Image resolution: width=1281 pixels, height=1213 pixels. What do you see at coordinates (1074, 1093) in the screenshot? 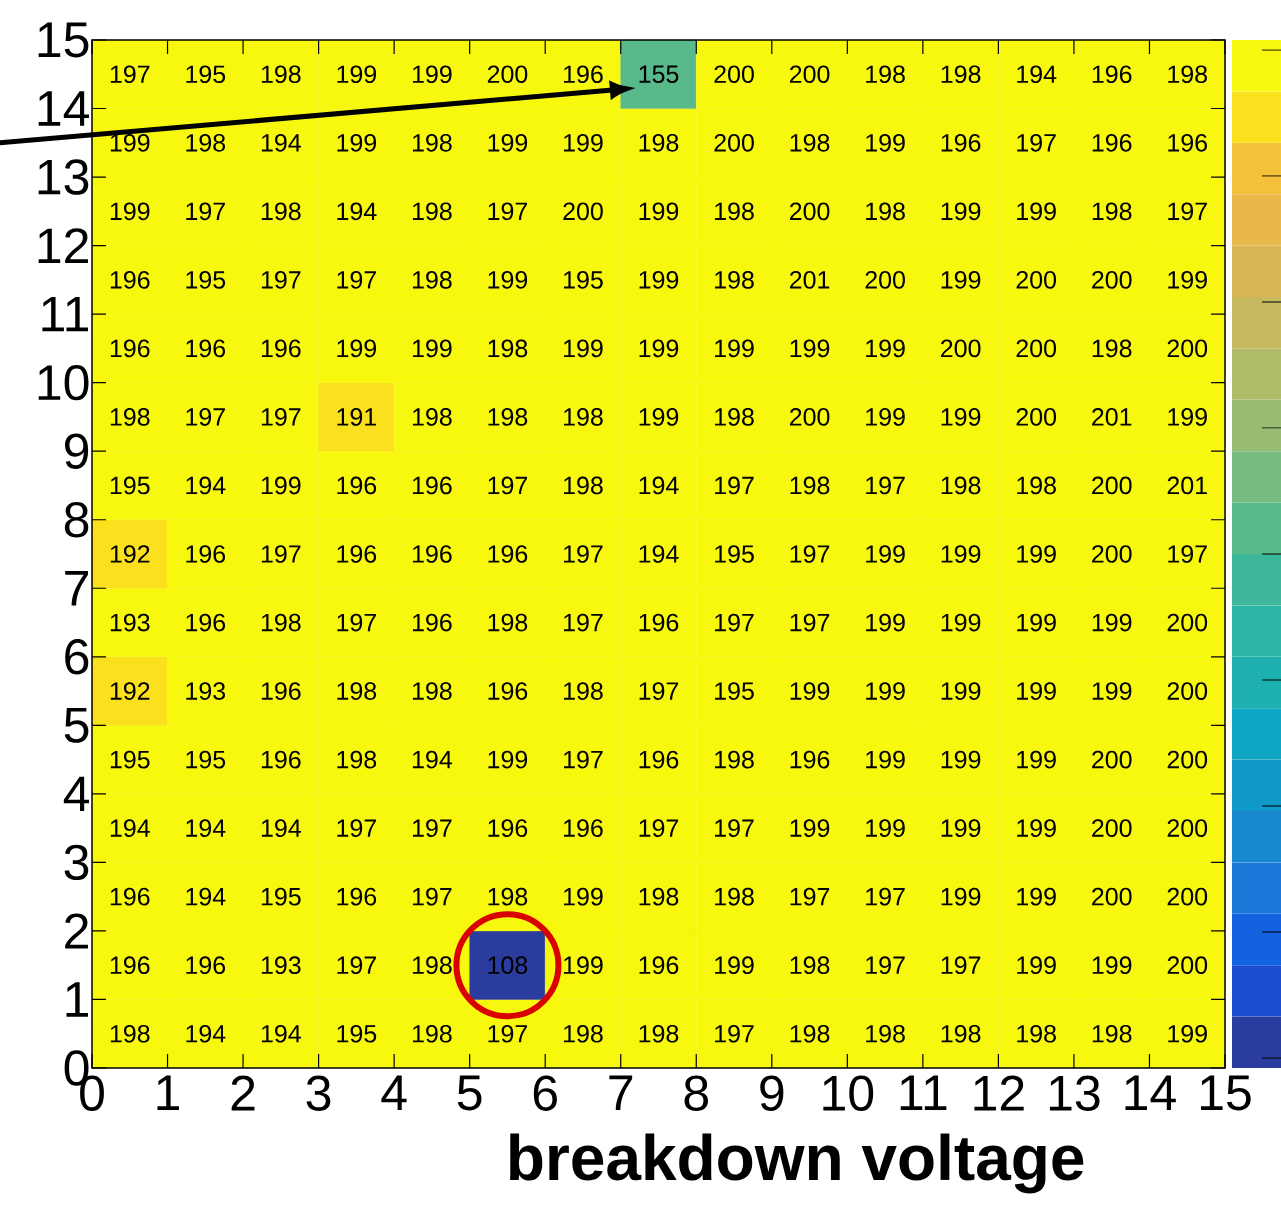
I see `x-tick-label: 13` at bounding box center [1074, 1093].